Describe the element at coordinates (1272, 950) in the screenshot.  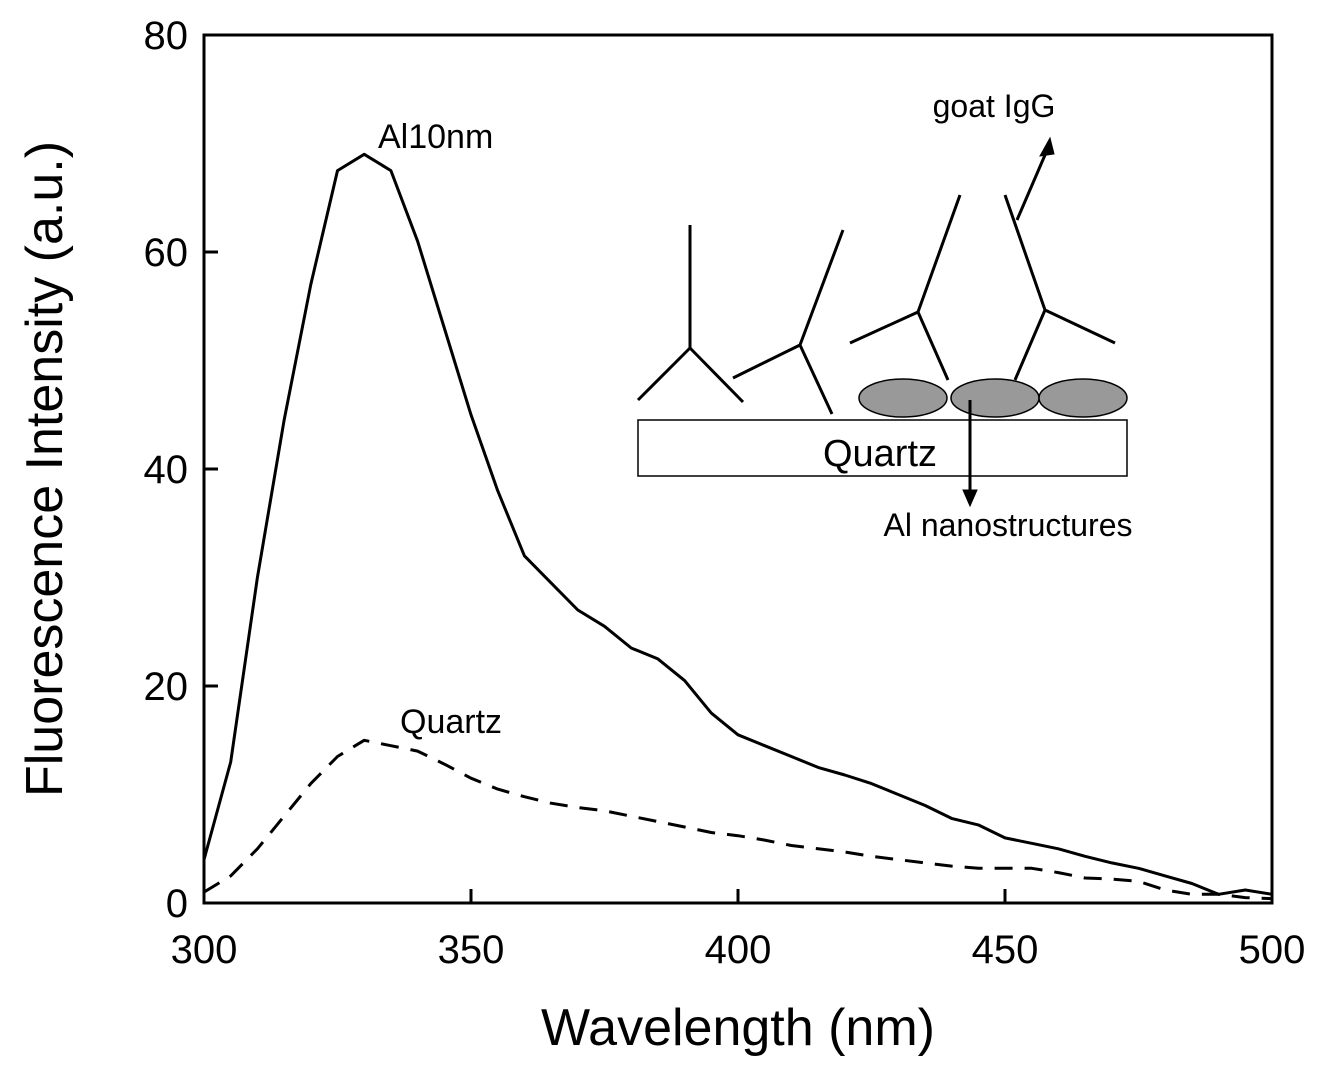
I see `x-tick-label: 500` at that location.